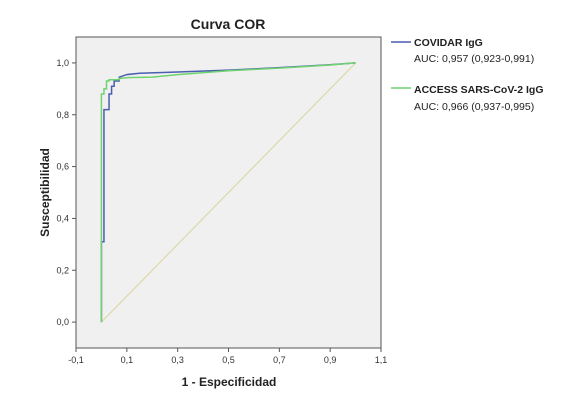  I want to click on legend-auc-covidar: AUC: 0,957 (0,923-0,991), so click(474, 59).